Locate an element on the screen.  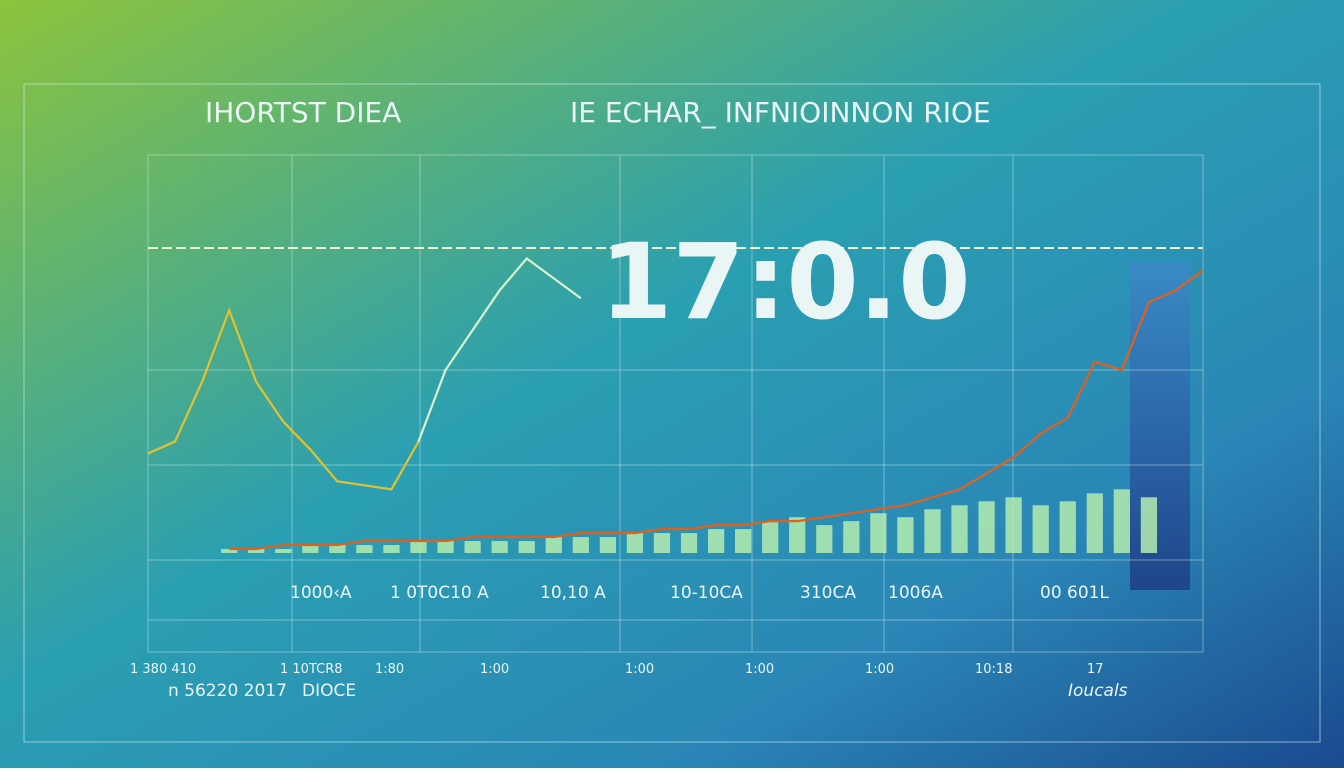
x-label: 1006A is located at coordinates (915, 593).